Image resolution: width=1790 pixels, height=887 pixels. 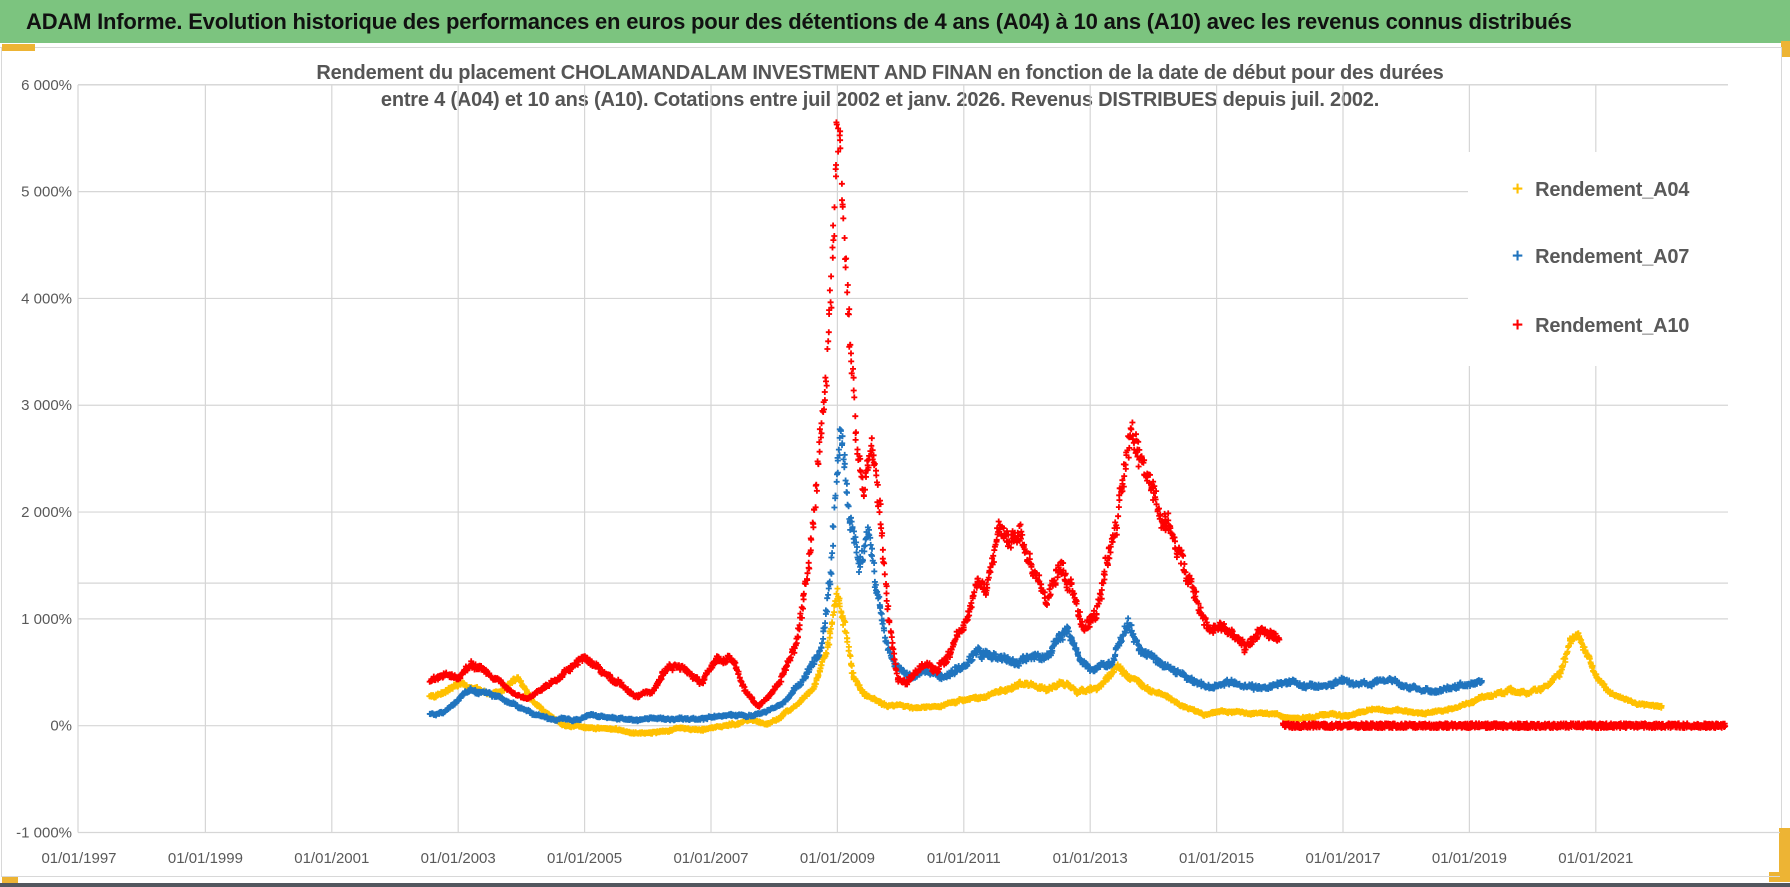 I want to click on legend-item-label: Rendement_A07, so click(x=1612, y=256).